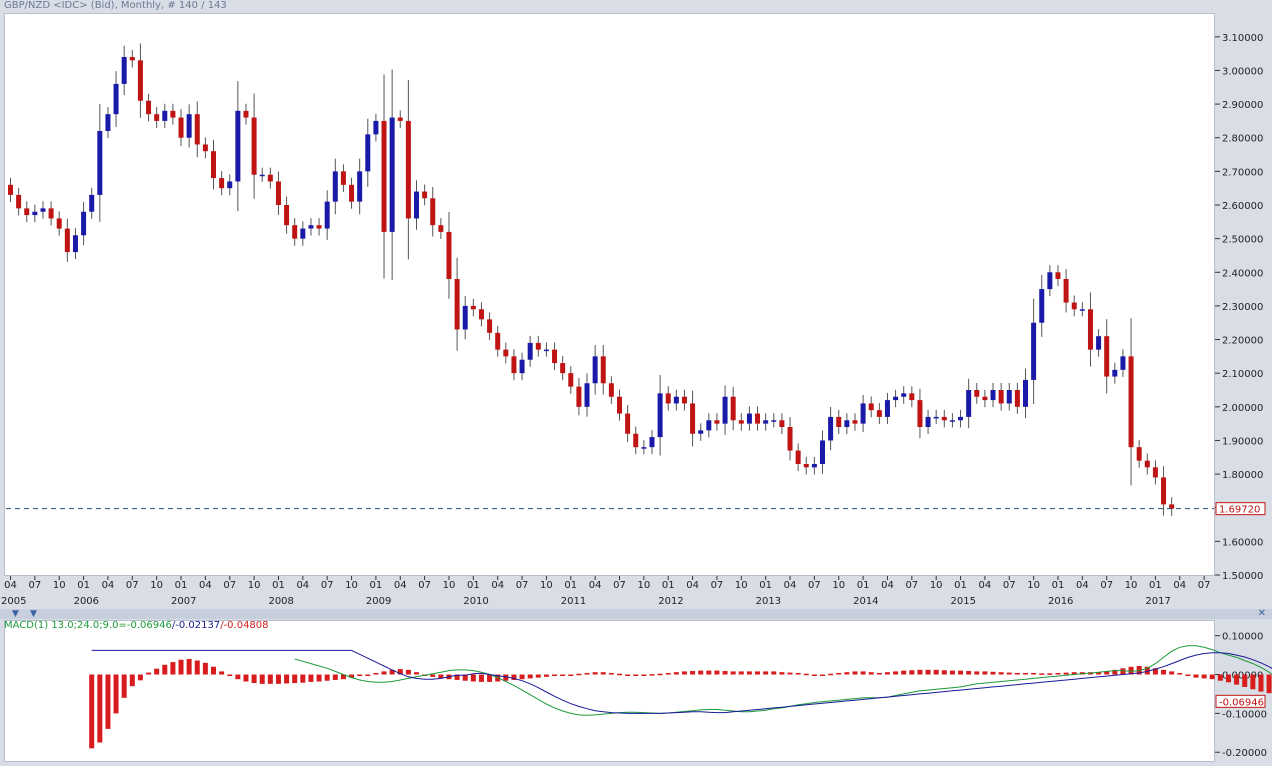  I want to click on expand-arrow-icon: ▼, so click(33, 614).